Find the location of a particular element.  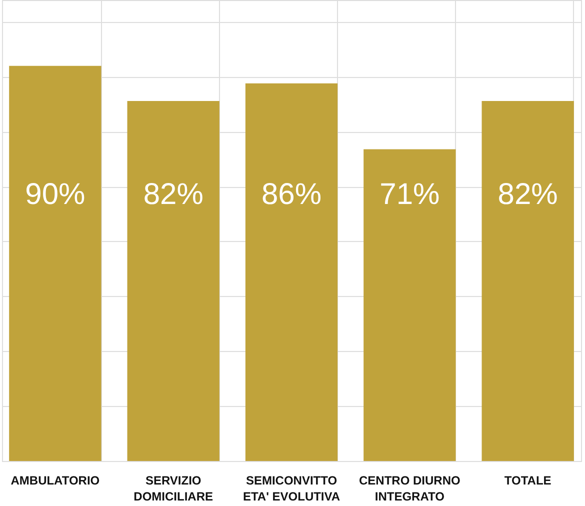

x-tick-label: AMBULATORIO is located at coordinates (55, 481).